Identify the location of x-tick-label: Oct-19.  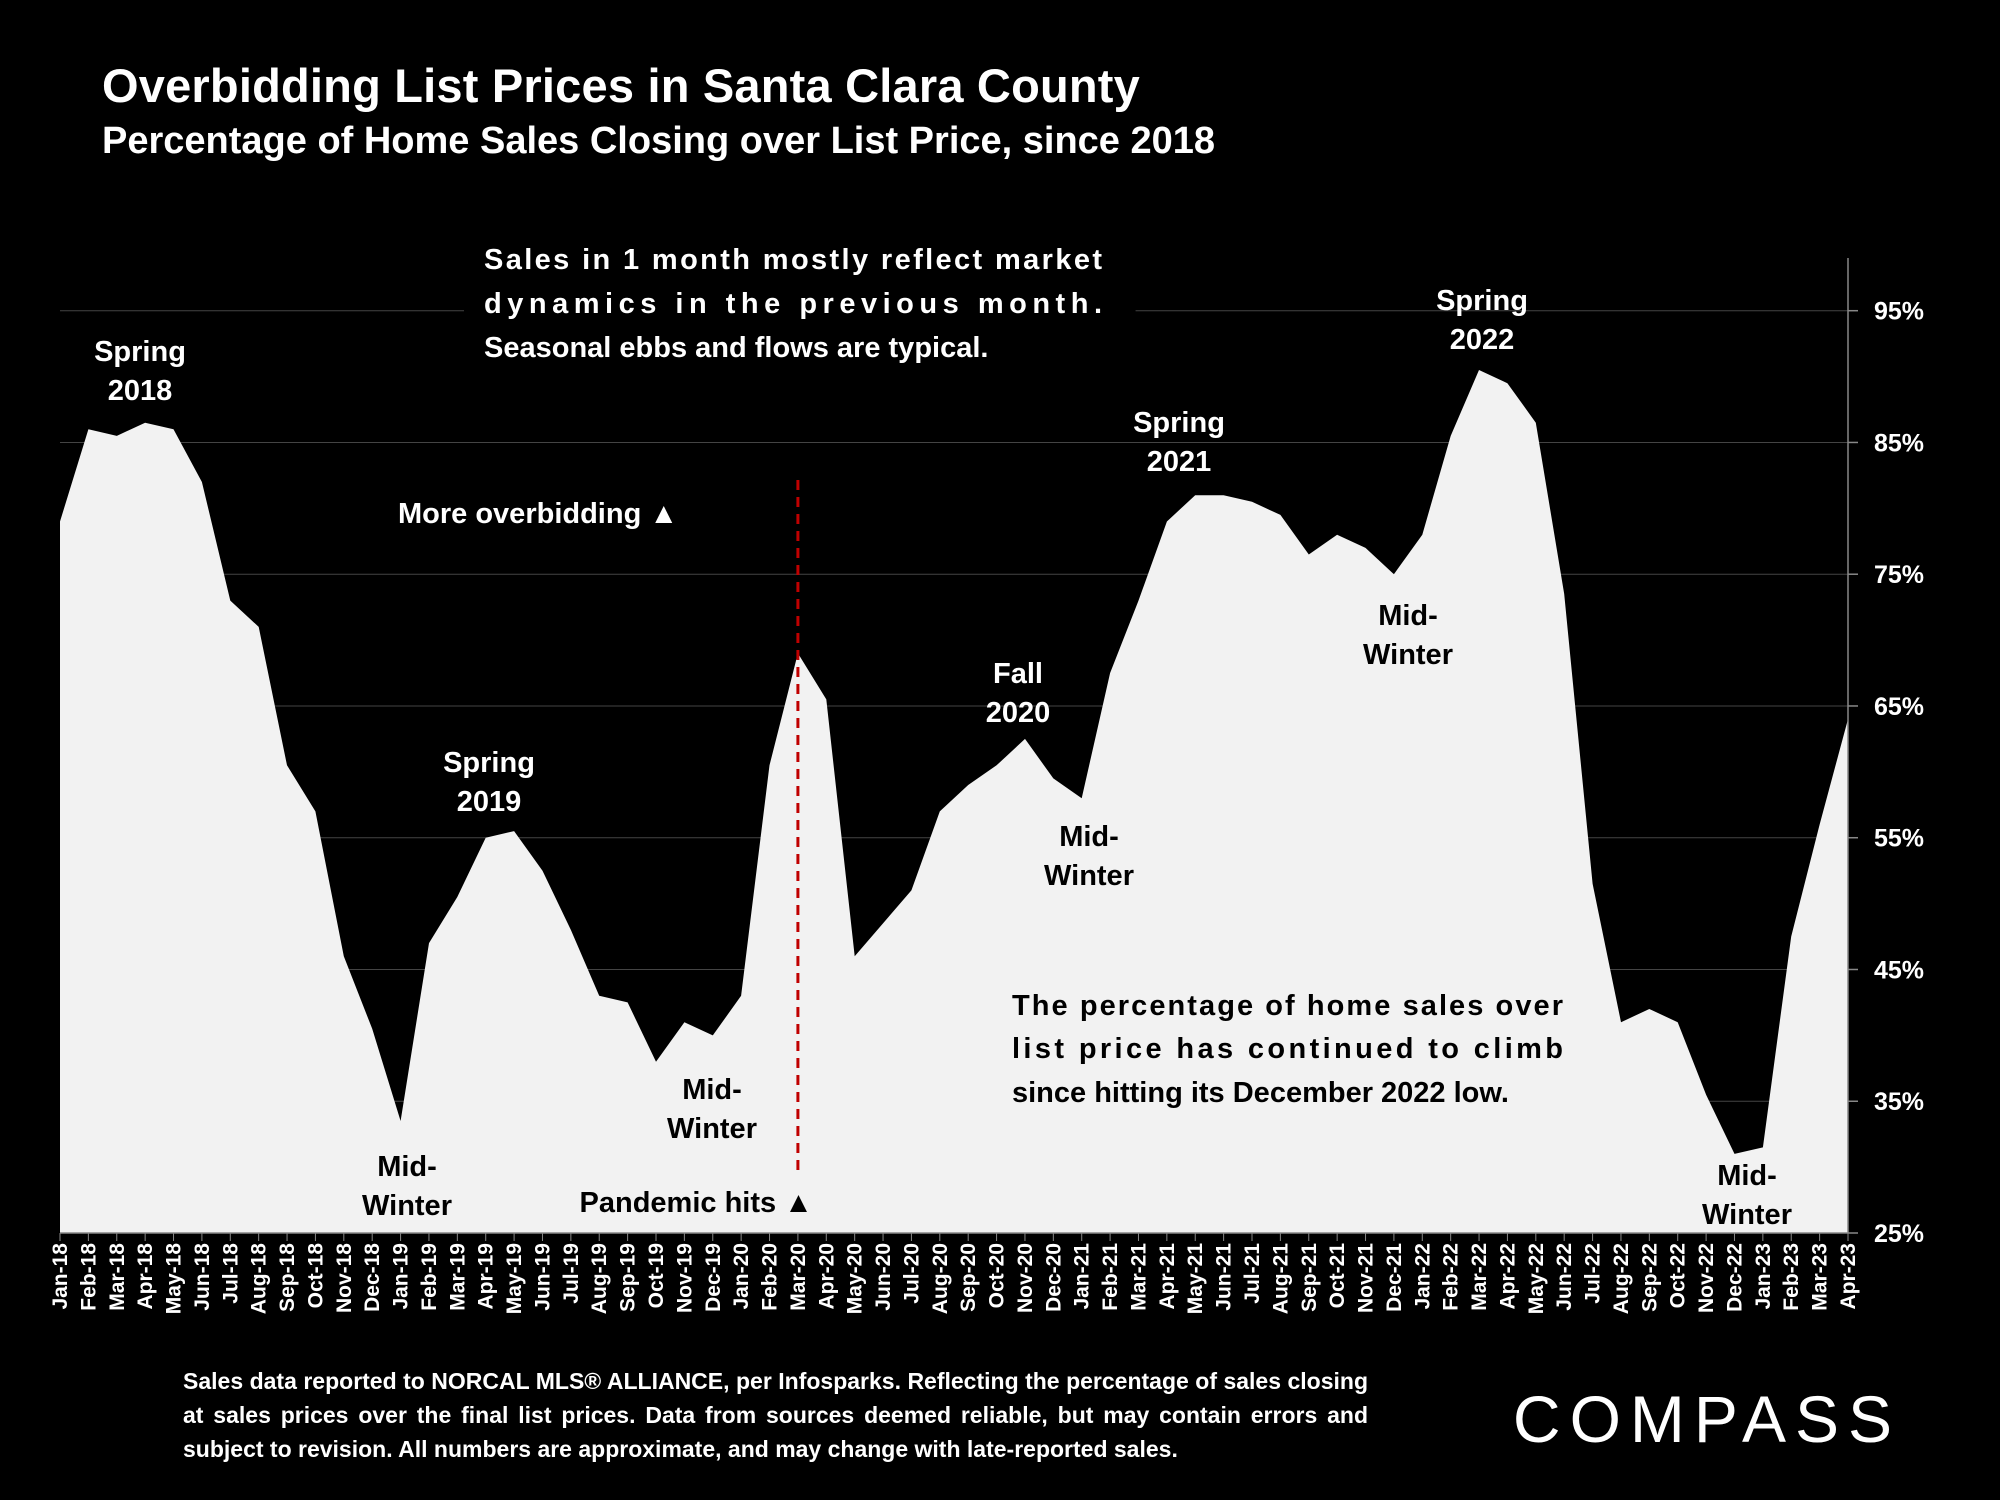
(656, 1275).